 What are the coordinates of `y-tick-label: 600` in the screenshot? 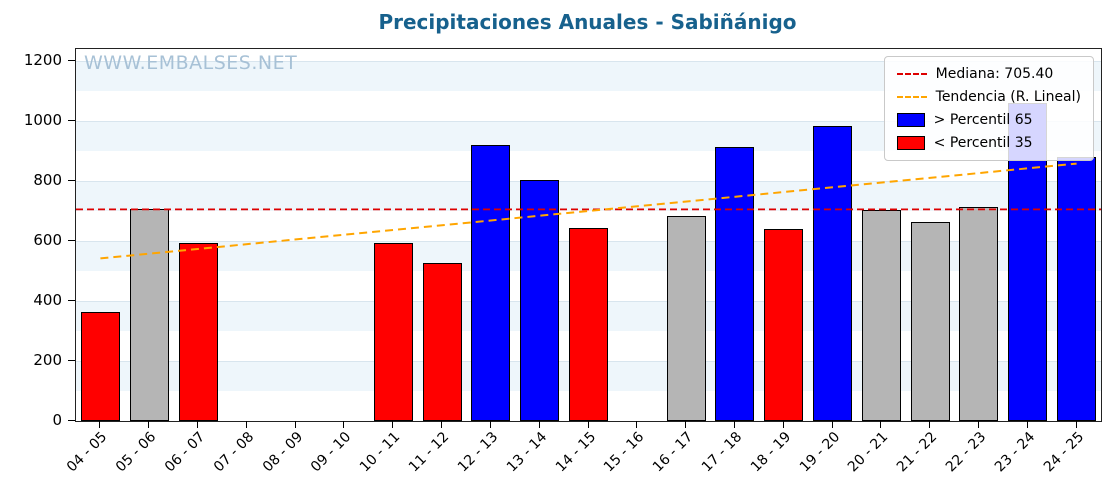 It's located at (47, 240).